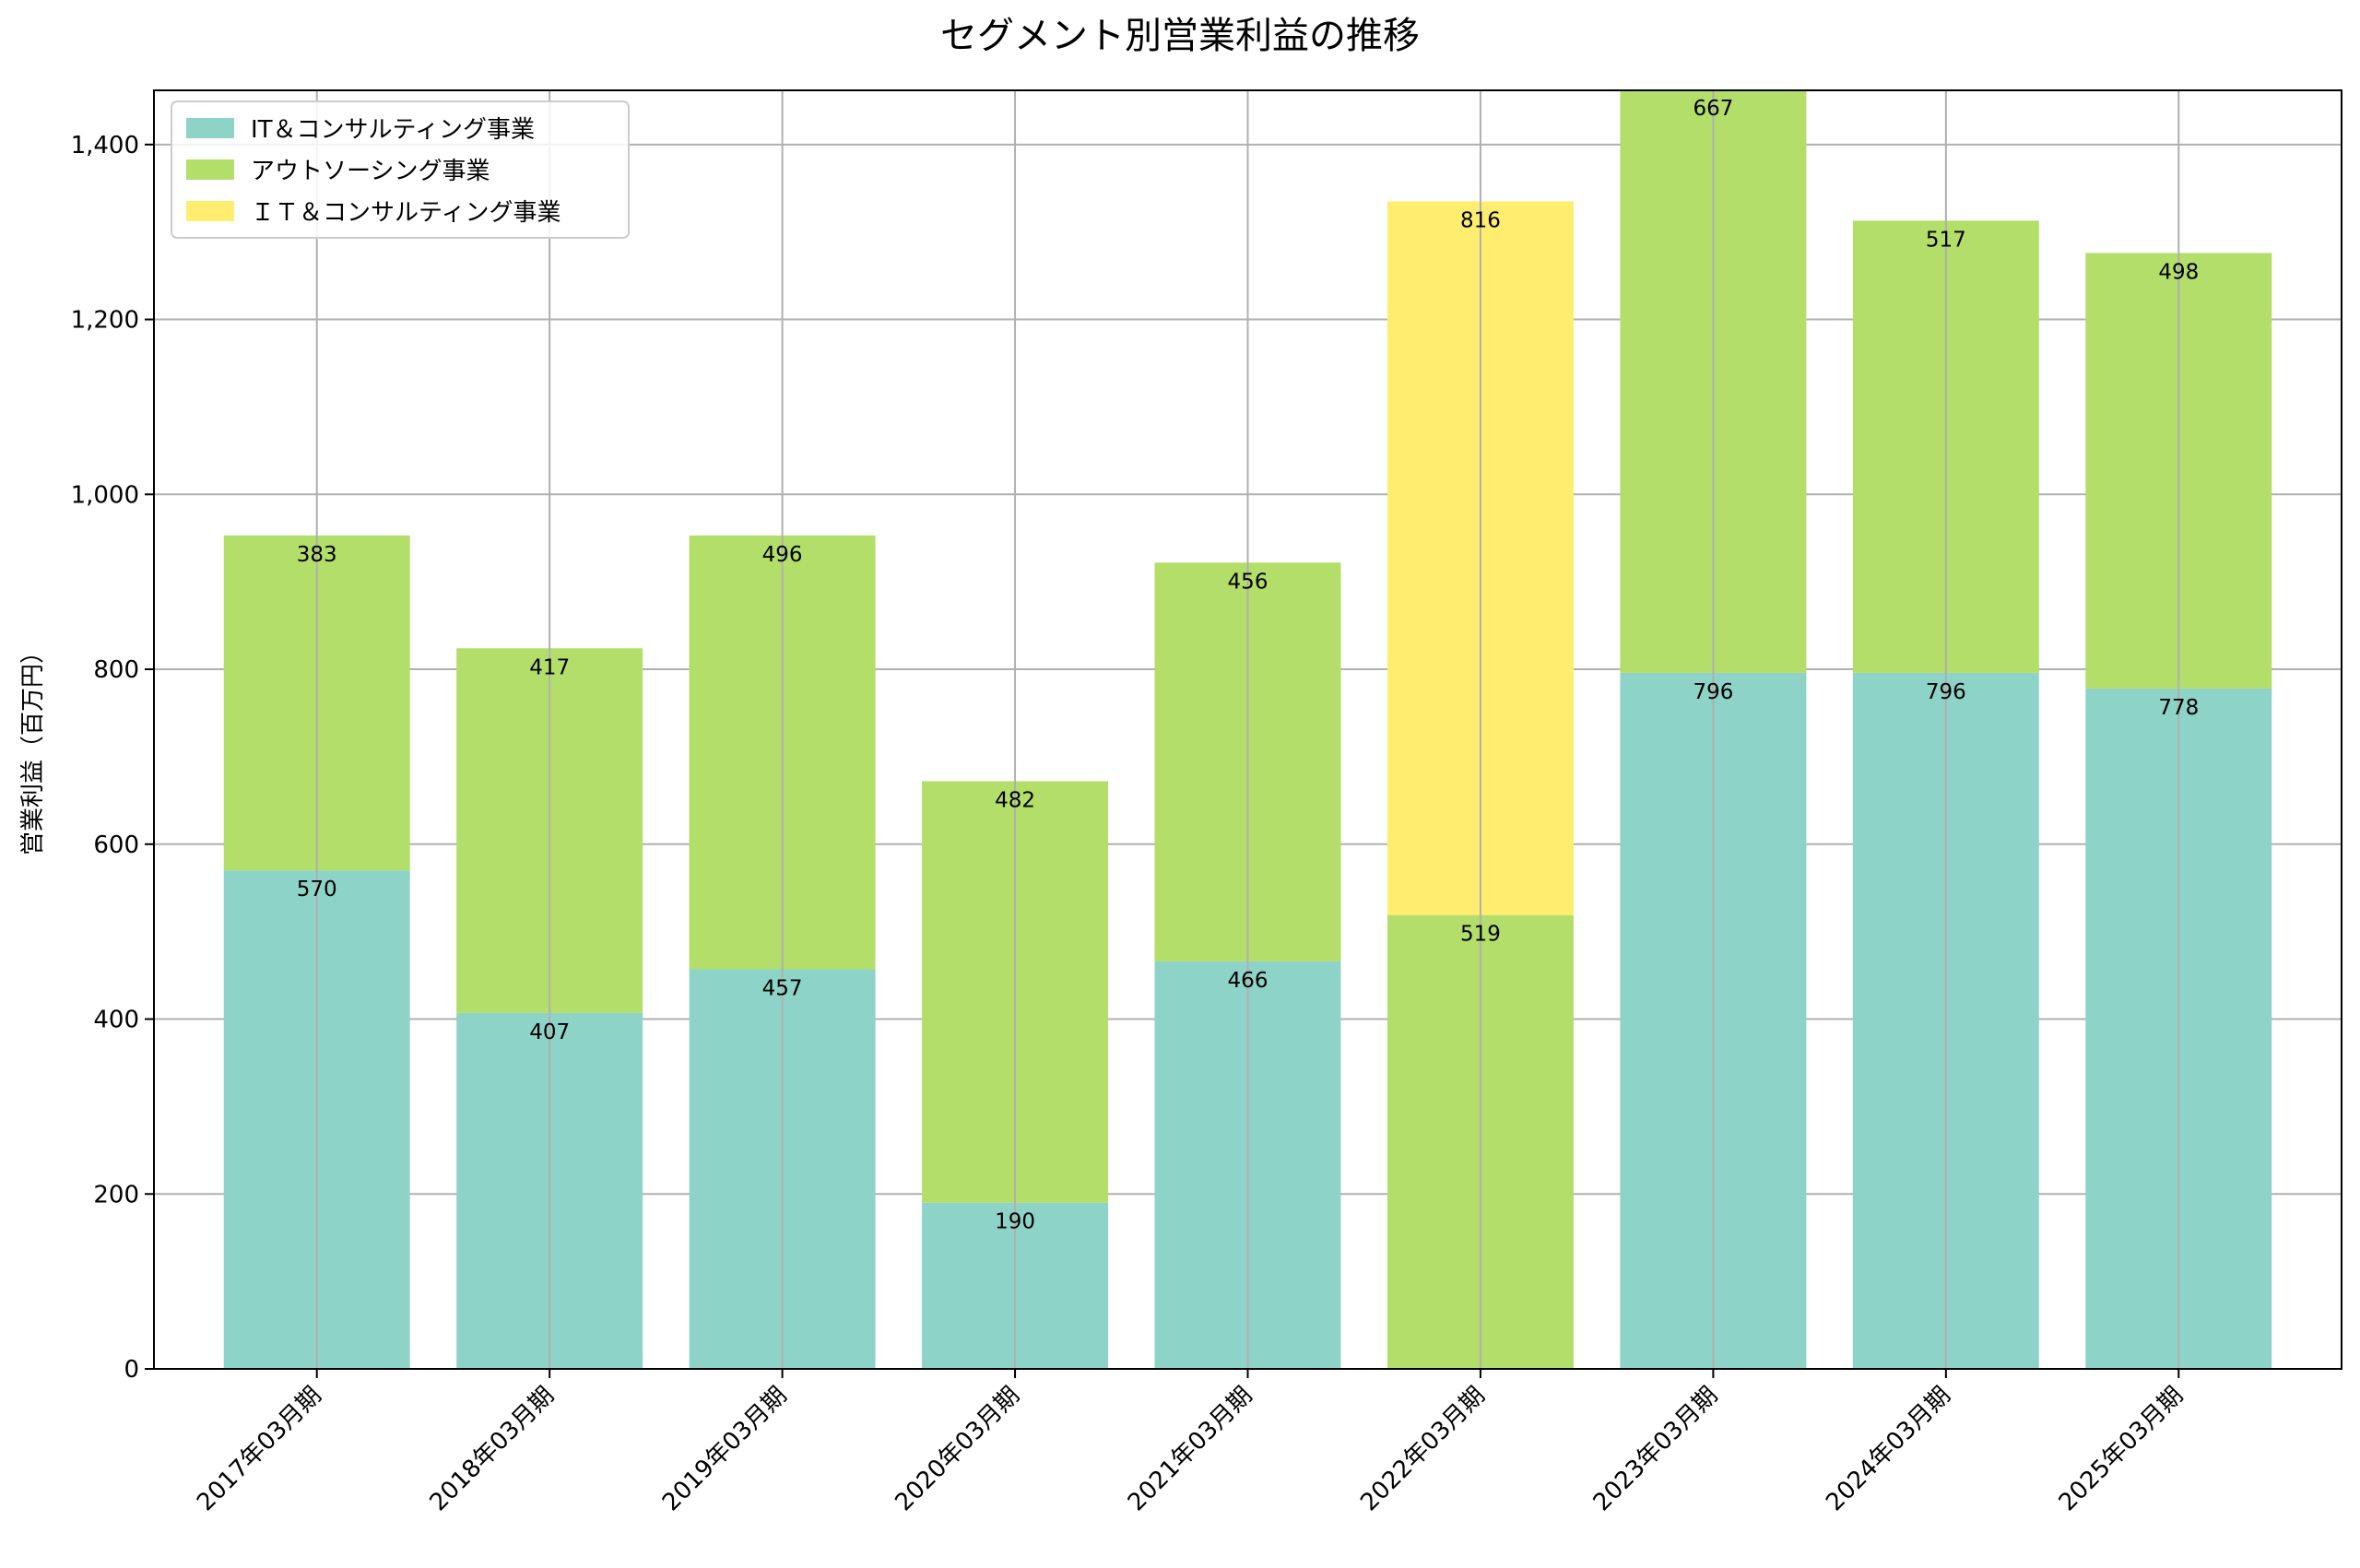  I want to click on y-tick-label: 0, so click(131, 1370).